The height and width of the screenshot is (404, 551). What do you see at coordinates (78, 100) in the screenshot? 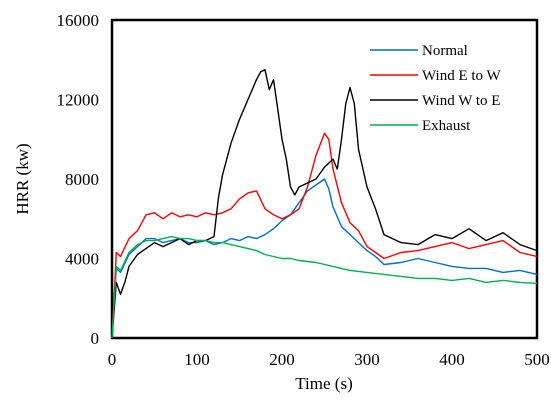
I see `y-tick-label: 12000` at bounding box center [78, 100].